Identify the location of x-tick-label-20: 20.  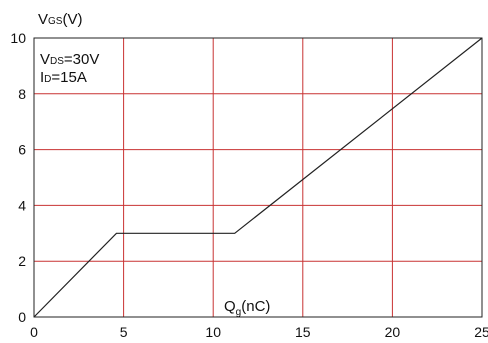
(393, 332).